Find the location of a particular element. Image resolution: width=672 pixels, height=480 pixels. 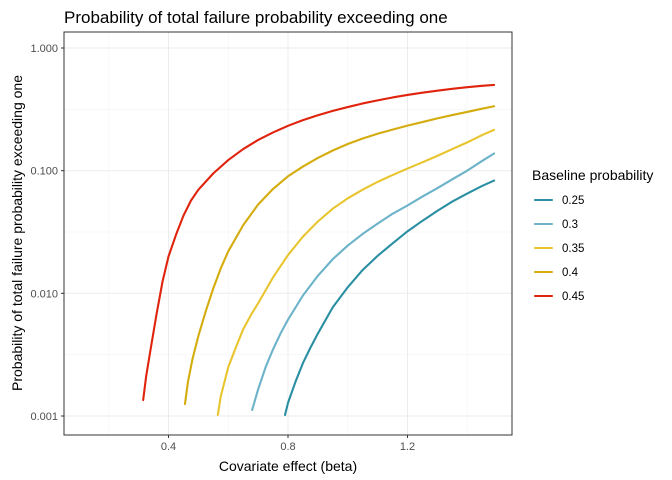

legend-label-0.35: 0.35 is located at coordinates (573, 249).